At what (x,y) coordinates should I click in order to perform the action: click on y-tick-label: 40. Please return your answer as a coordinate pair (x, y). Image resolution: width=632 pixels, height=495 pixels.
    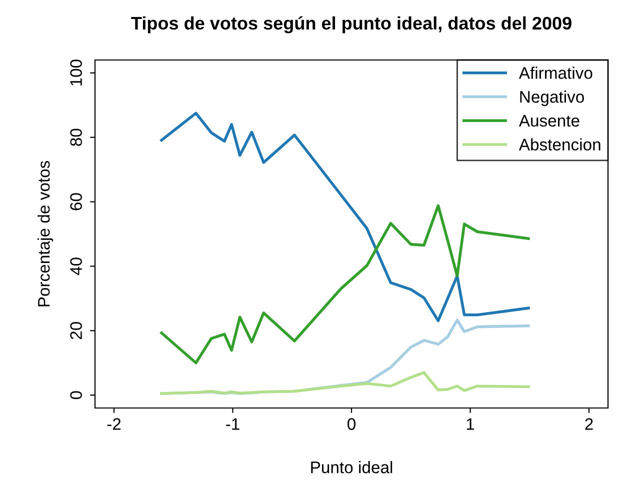
    Looking at the image, I should click on (76, 267).